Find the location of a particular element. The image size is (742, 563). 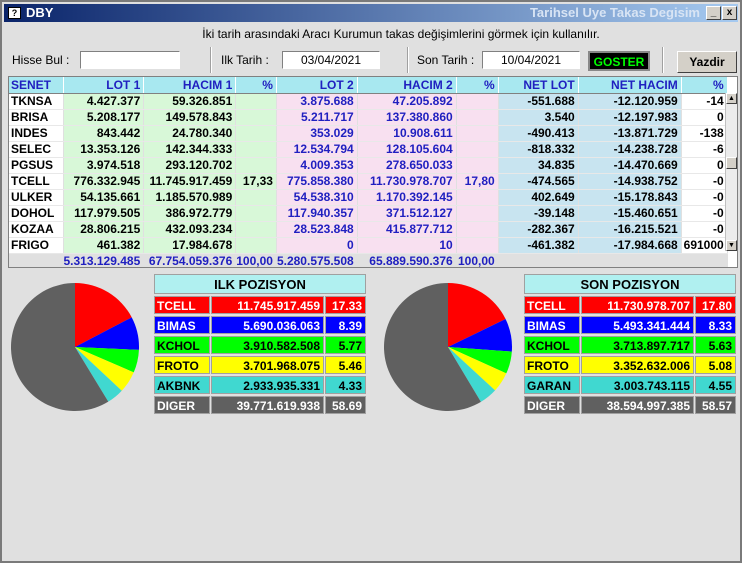

scroll-up-arrow: ▲ is located at coordinates (731, 98).